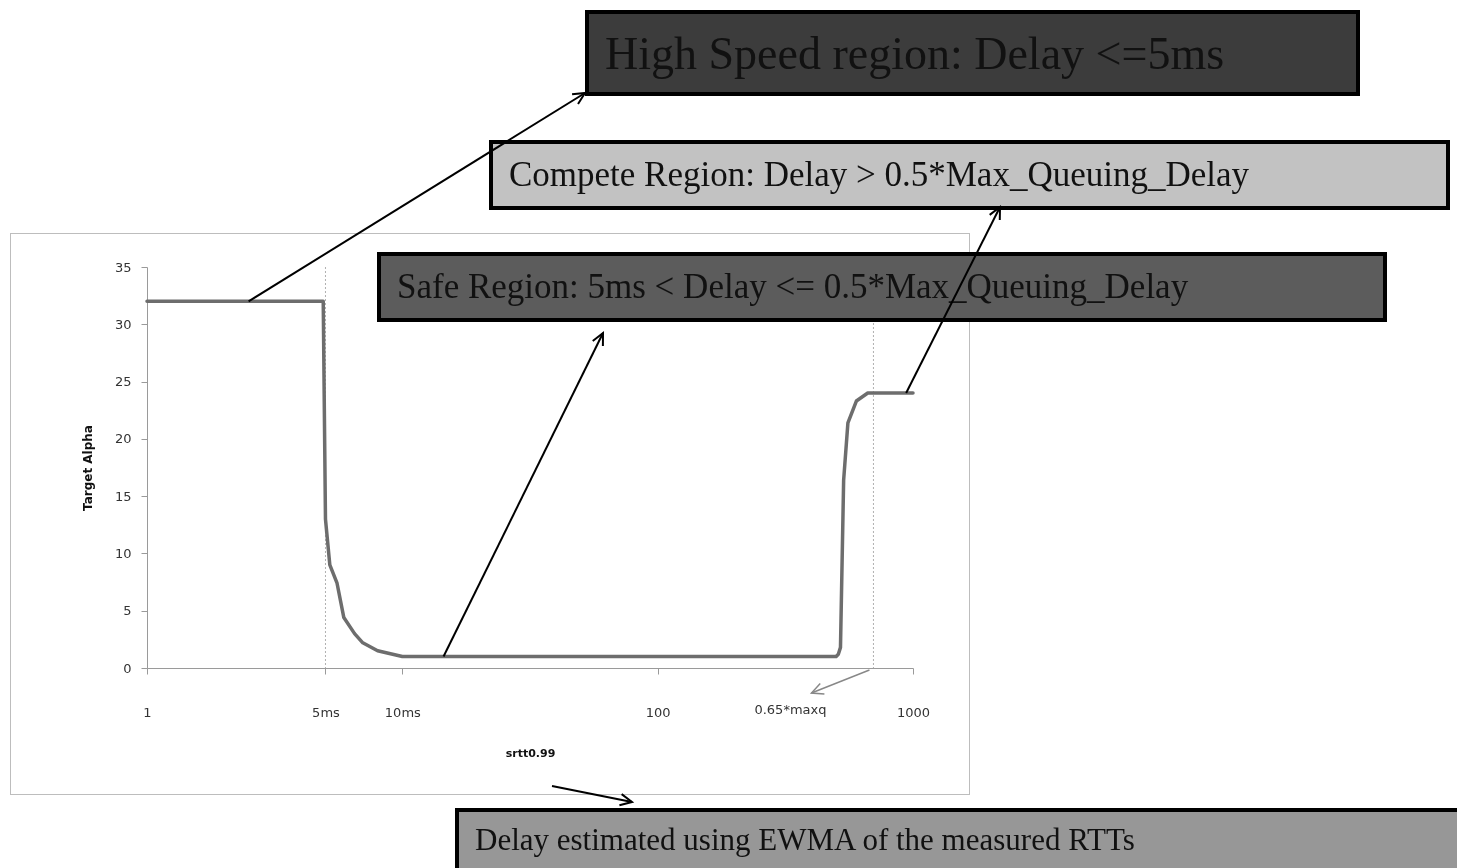  What do you see at coordinates (326, 712) in the screenshot?
I see `x-tick-label: 5ms` at bounding box center [326, 712].